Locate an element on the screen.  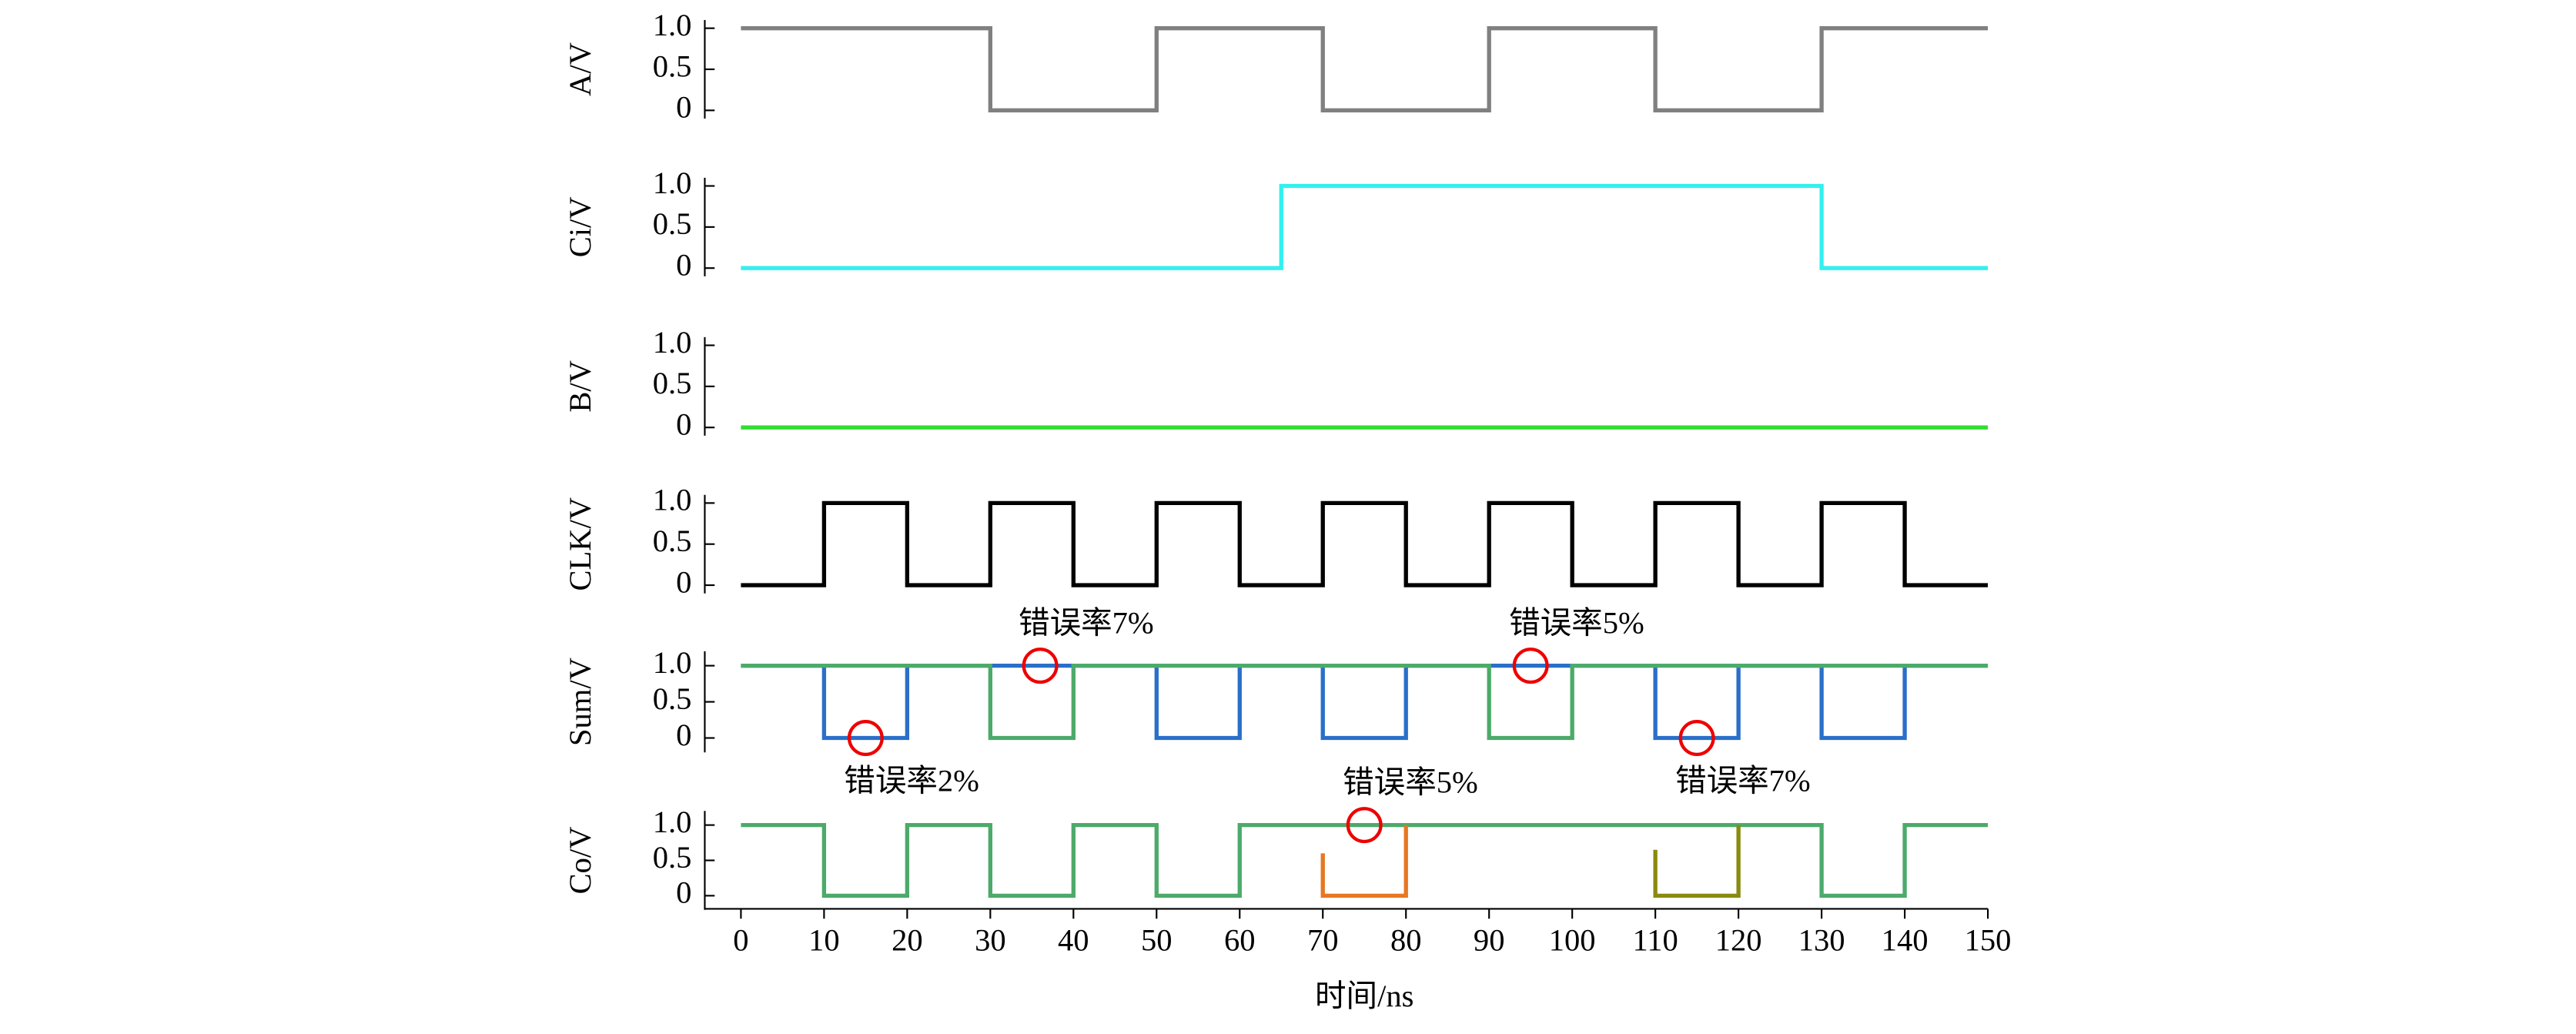
x-tick-label: 110 is located at coordinates (1655, 940).